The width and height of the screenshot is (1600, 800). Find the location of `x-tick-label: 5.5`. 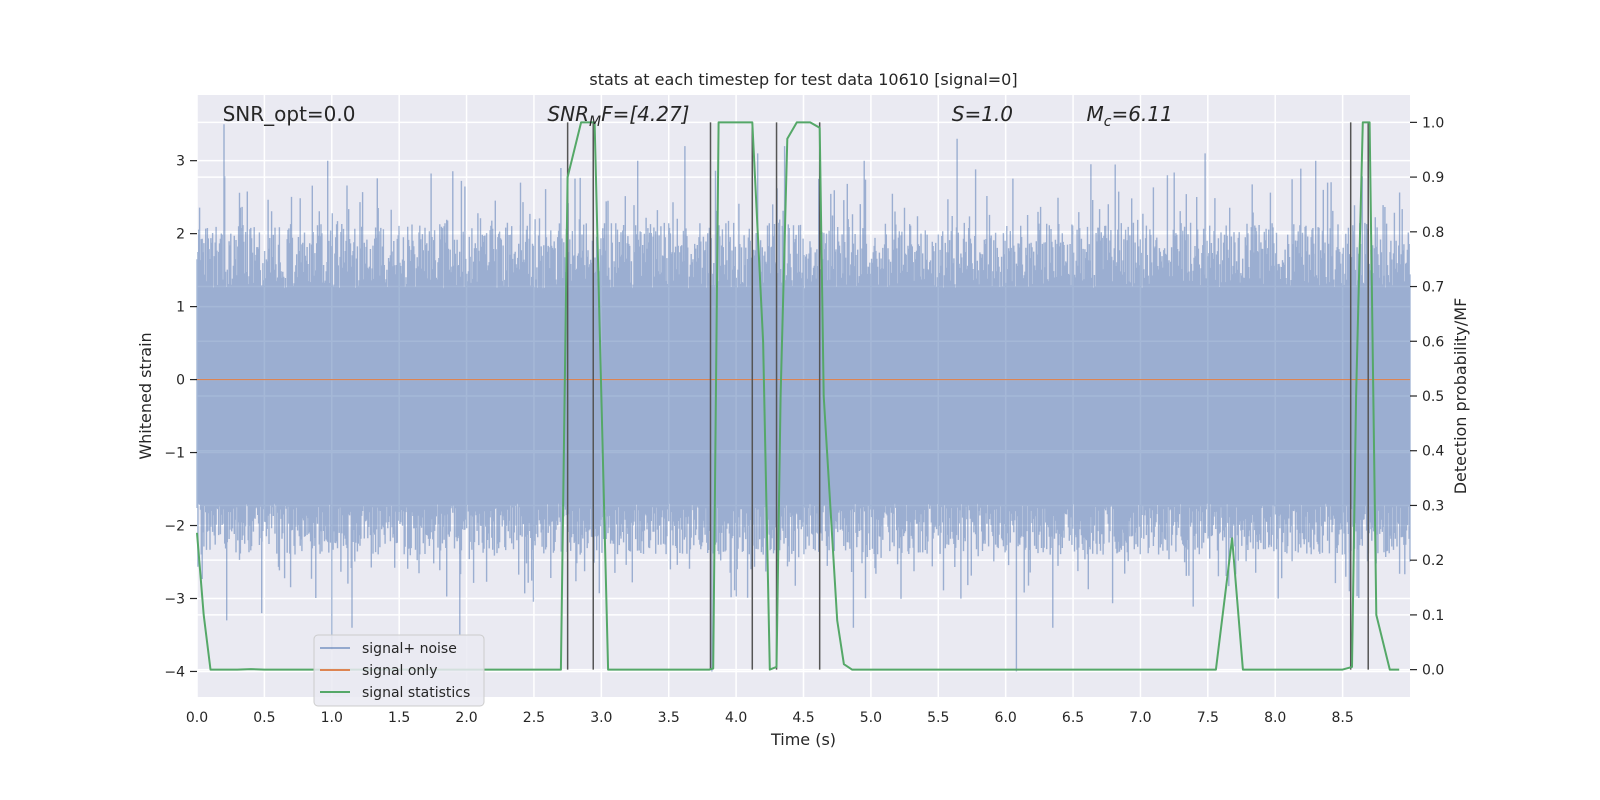

x-tick-label: 5.5 is located at coordinates (938, 718).